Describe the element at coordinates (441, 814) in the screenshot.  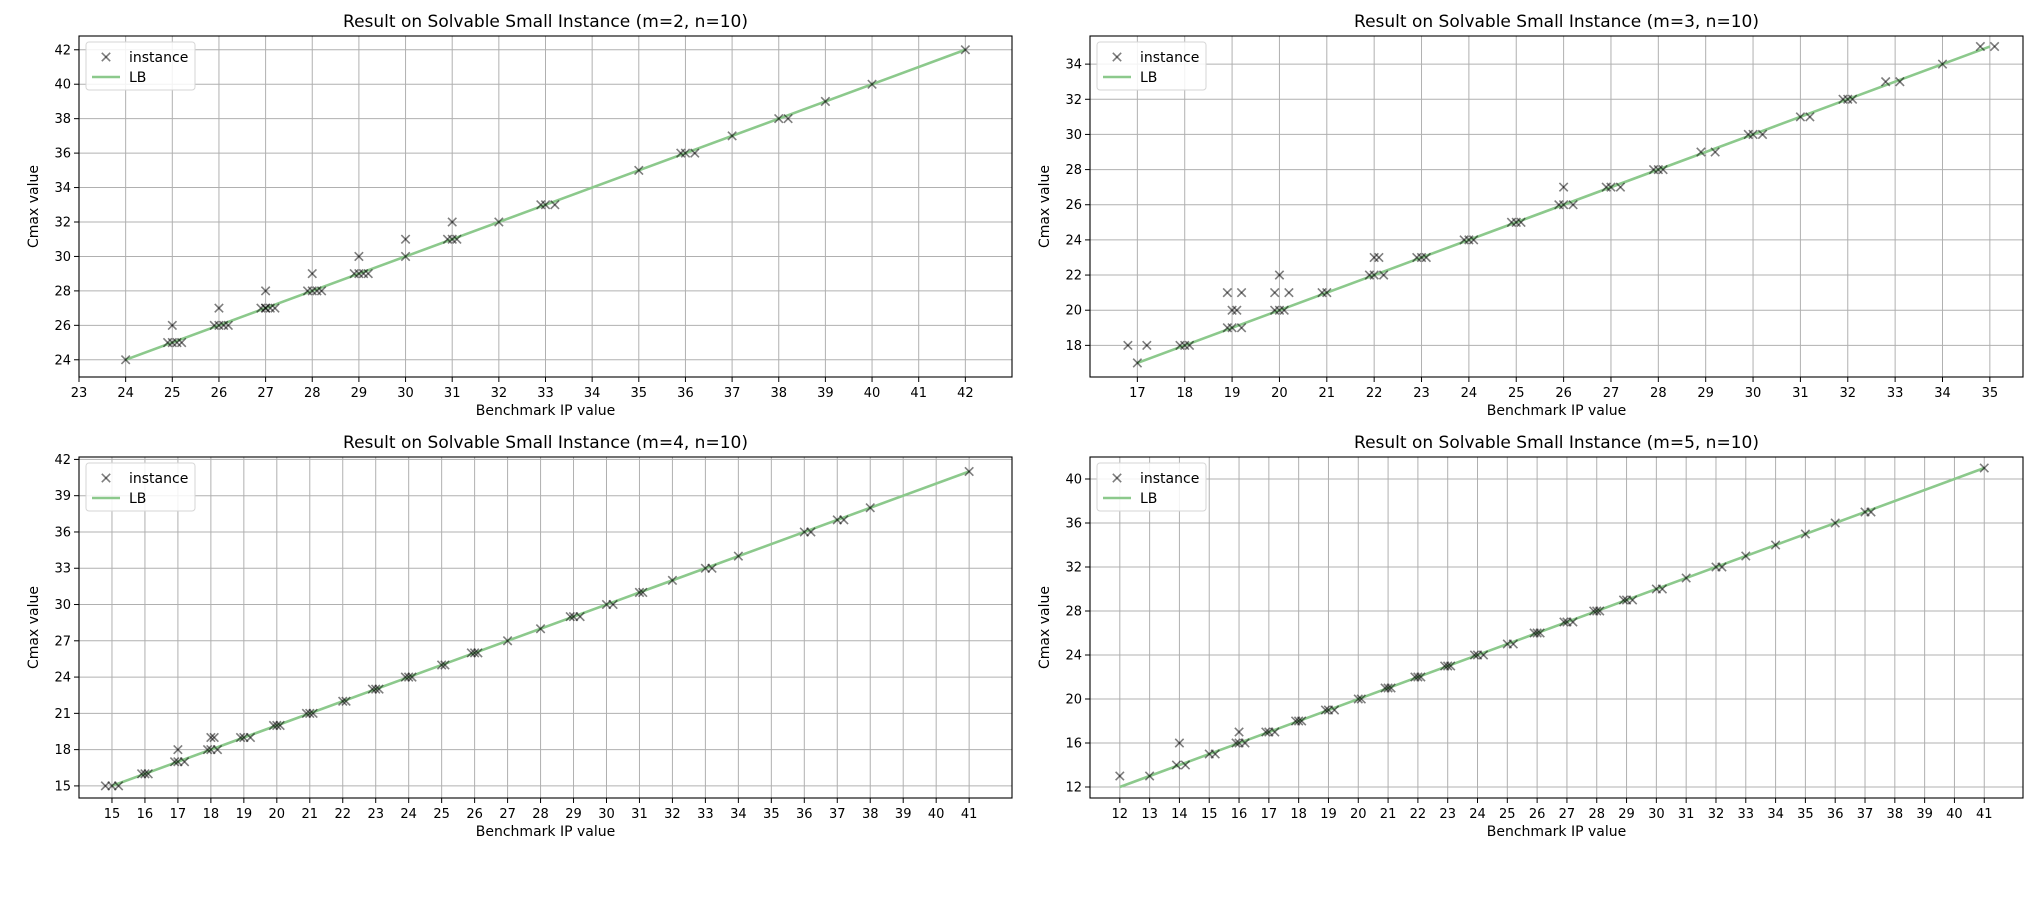
I see `x-tick-label: 25` at that location.